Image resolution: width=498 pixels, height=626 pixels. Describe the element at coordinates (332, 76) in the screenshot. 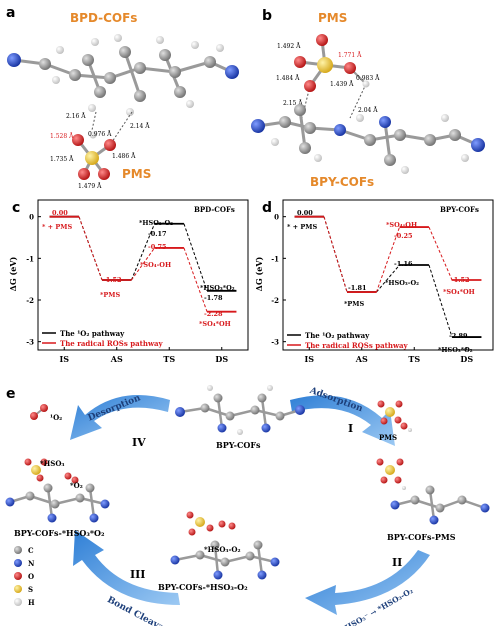

I see `pms-molecule-b` at that location.